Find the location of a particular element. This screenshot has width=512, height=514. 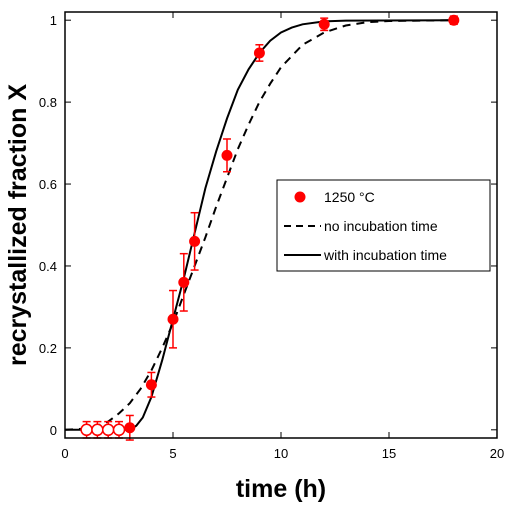

y-tick-label: 0.4 is located at coordinates (48, 266).